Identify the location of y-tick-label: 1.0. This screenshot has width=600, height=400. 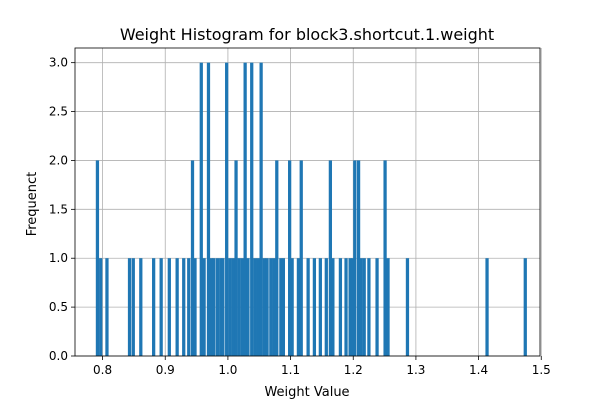
(58, 258).